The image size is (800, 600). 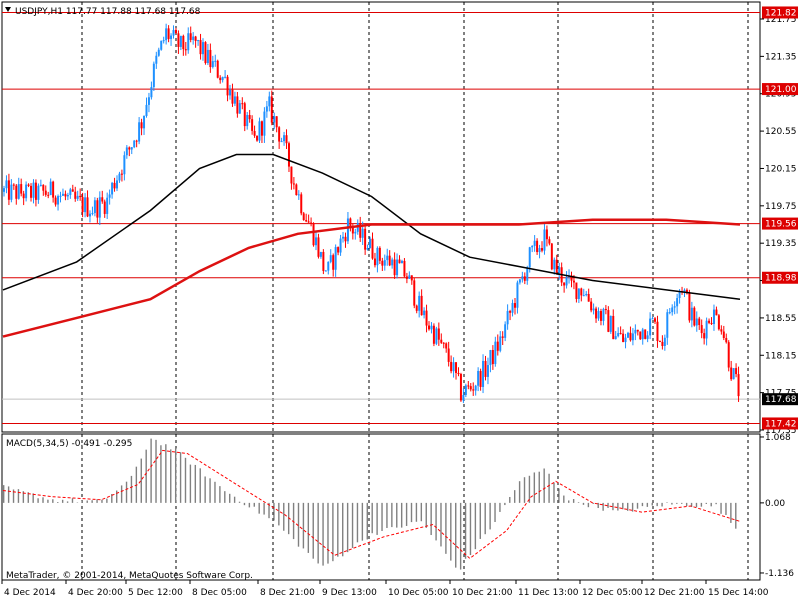 What do you see at coordinates (548, 593) in the screenshot?
I see `x-tick-label: 11 Dec 13:00` at bounding box center [548, 593].